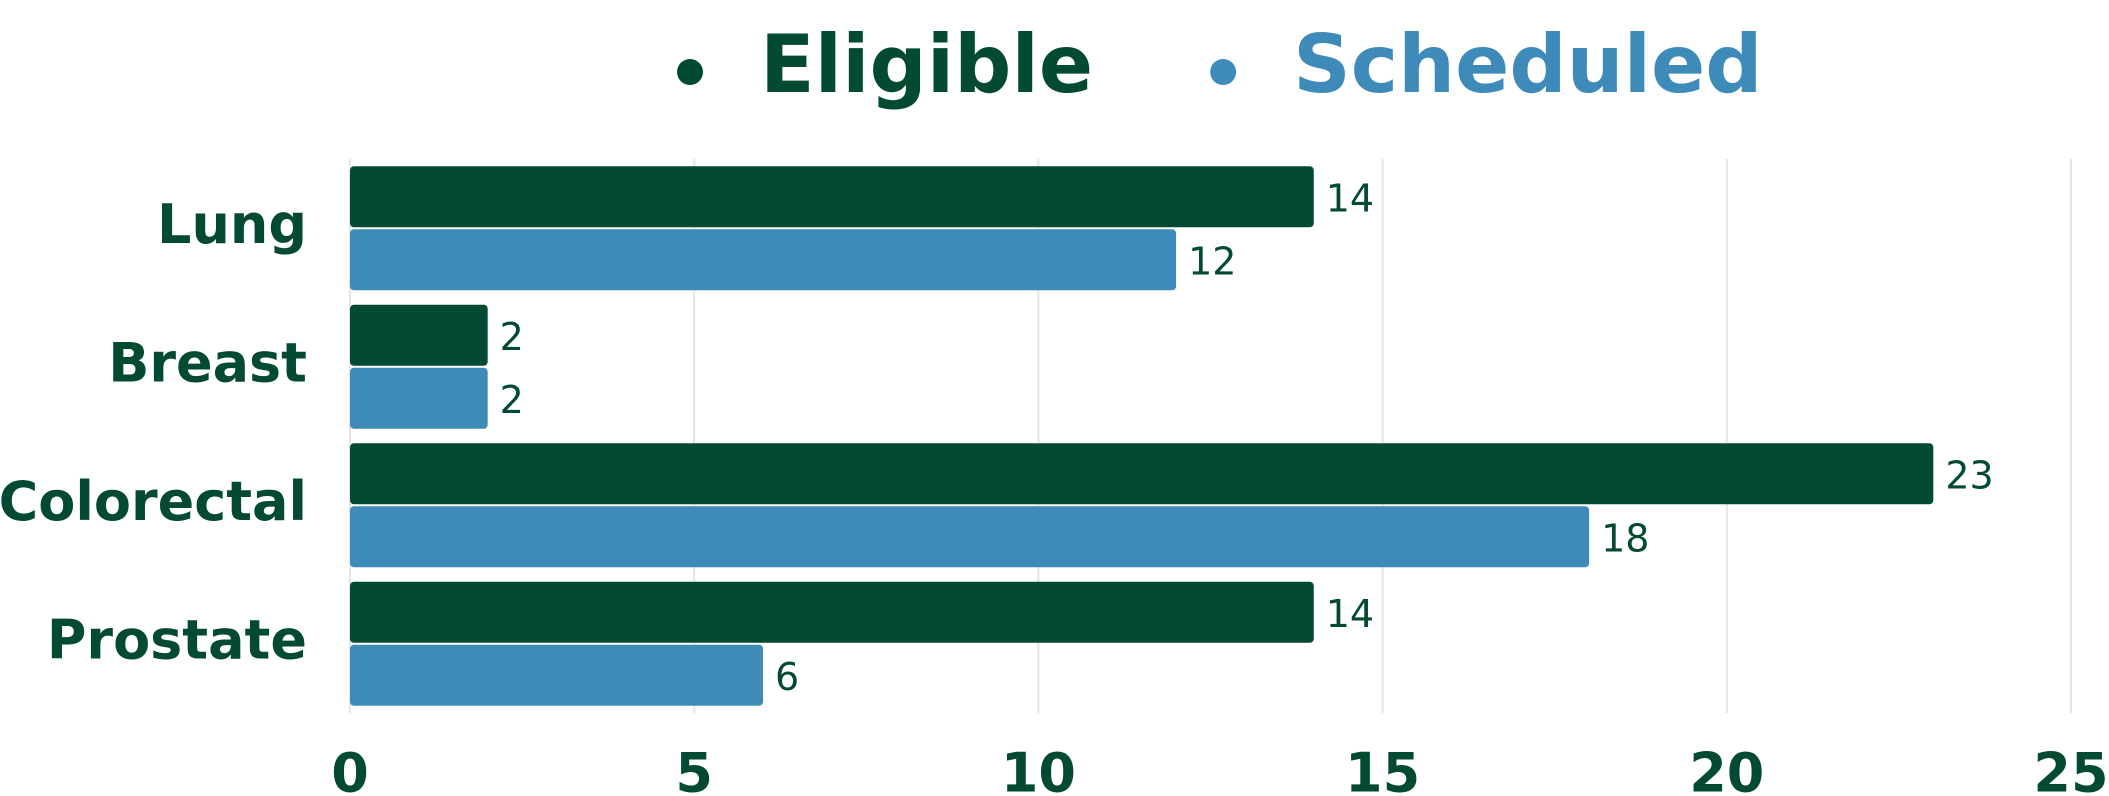  Describe the element at coordinates (1212, 261) in the screenshot. I see `data-label: 12` at that location.